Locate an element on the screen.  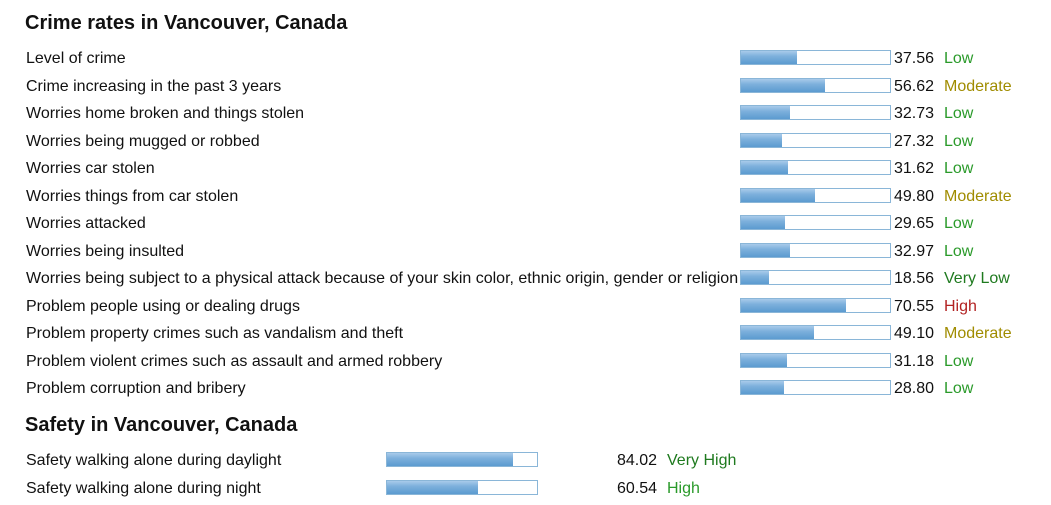
crime-row-level: Very Low is located at coordinates (977, 278).